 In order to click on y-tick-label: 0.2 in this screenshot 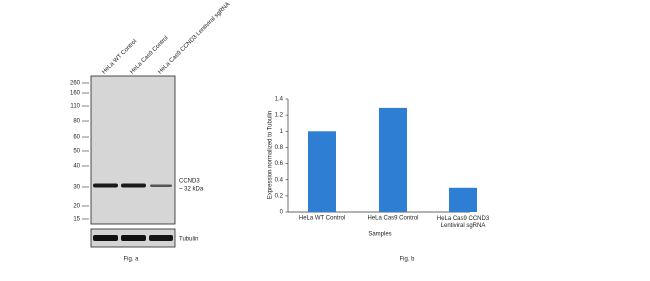, I will do `click(279, 196)`.